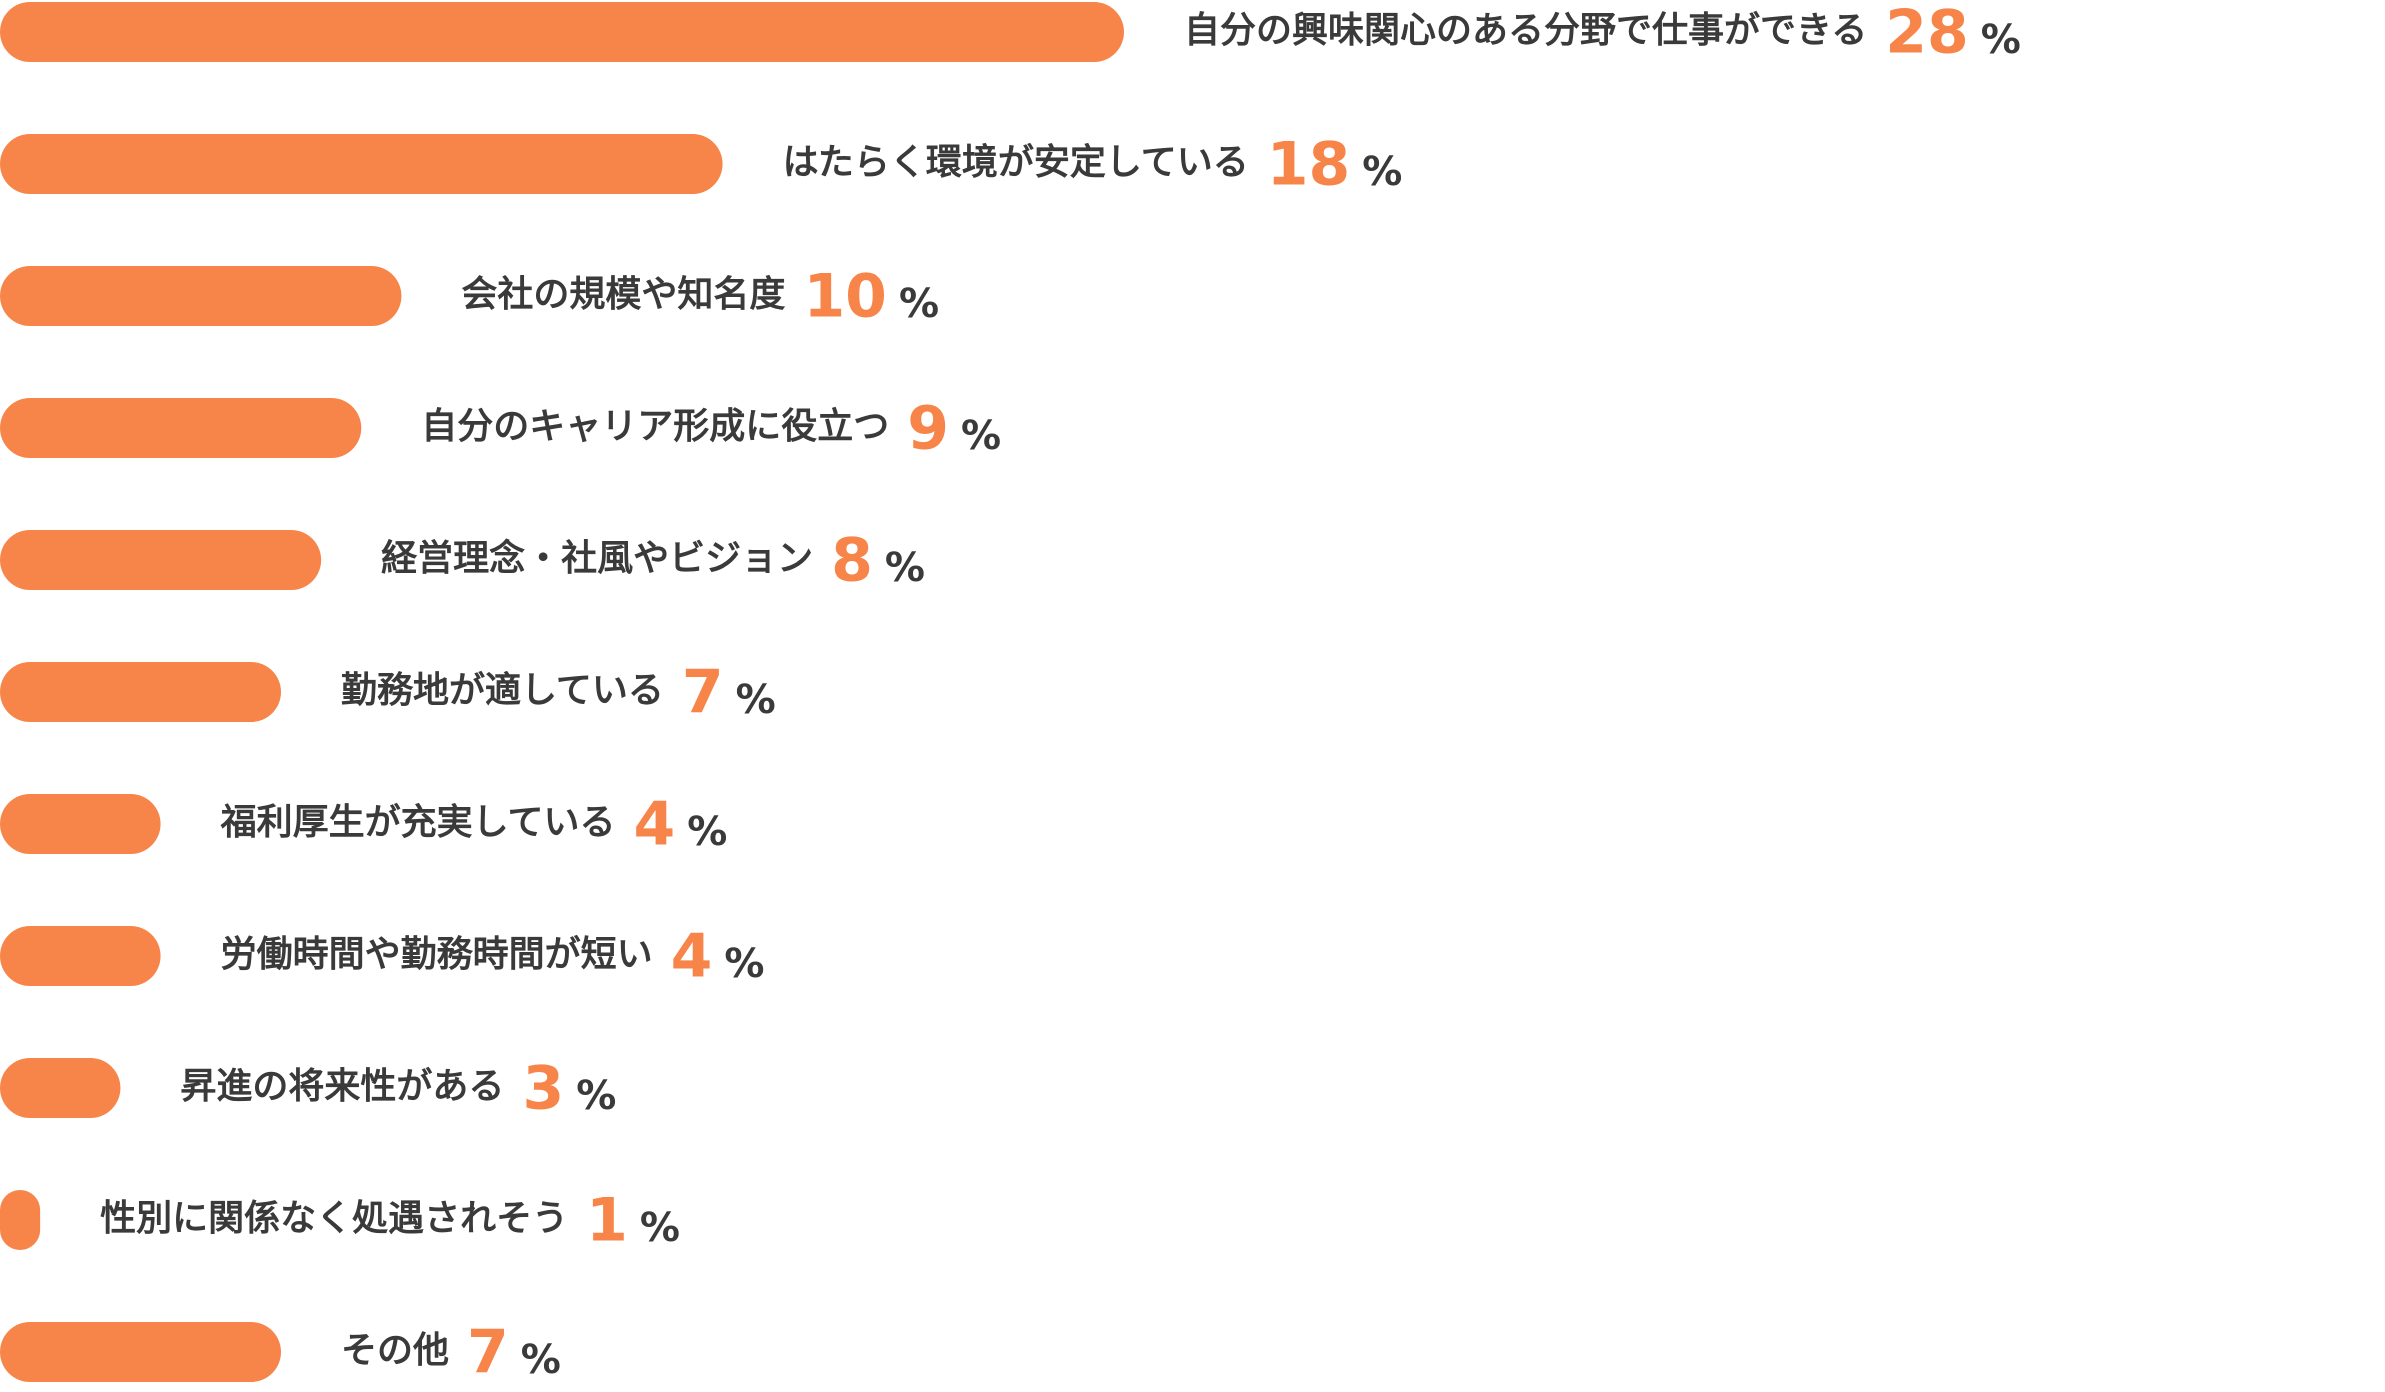 The image size is (2385, 1392). What do you see at coordinates (623, 294) in the screenshot?
I see `category-label: 会社の規模や知名度` at bounding box center [623, 294].